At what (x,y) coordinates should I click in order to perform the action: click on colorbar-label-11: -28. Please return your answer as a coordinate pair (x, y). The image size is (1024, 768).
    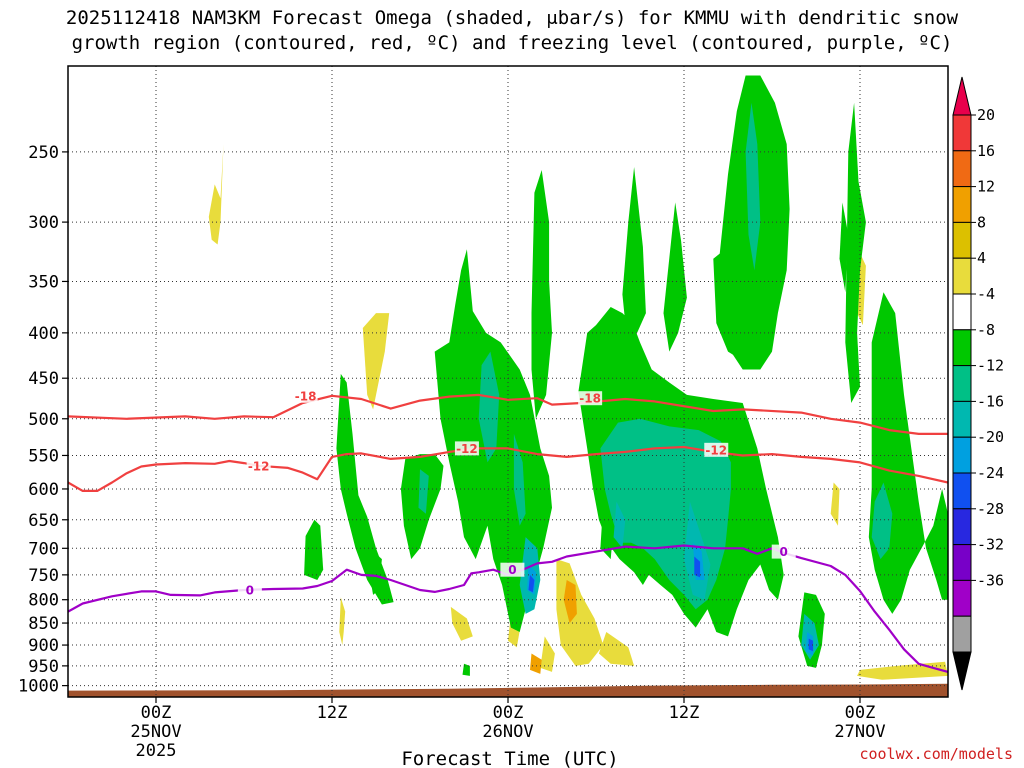
    Looking at the image, I should click on (990, 509).